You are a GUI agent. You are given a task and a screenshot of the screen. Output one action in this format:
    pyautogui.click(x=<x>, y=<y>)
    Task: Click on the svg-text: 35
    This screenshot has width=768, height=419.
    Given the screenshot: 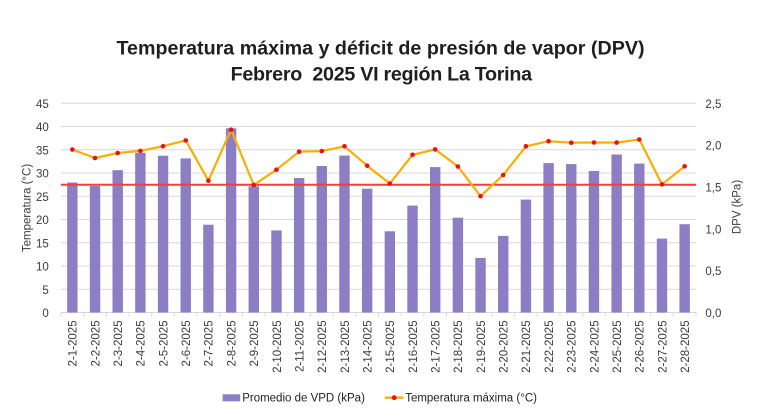 What is the action you would take?
    pyautogui.click(x=42, y=151)
    